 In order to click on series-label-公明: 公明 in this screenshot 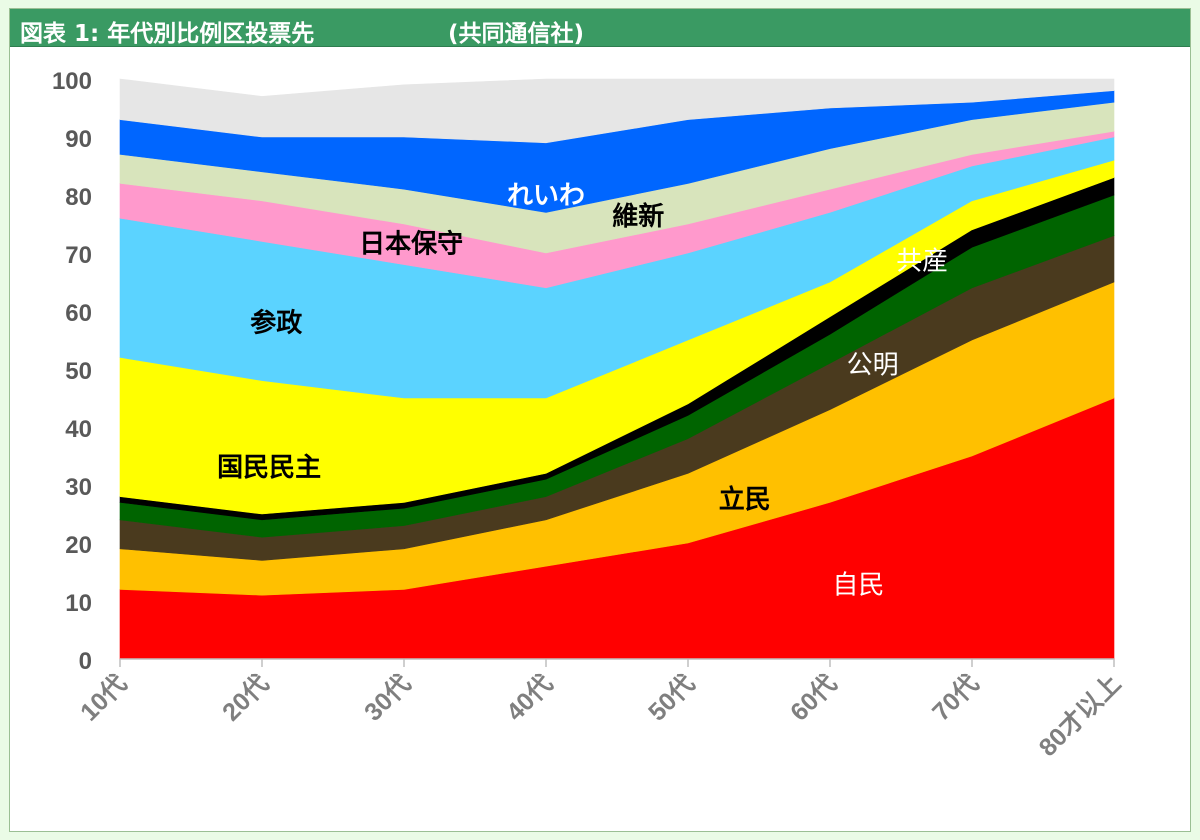, I will do `click(873, 366)`.